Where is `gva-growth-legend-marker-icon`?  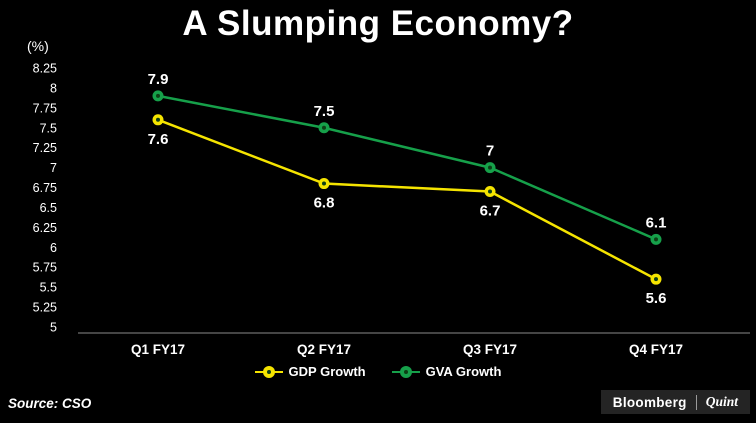
gva-growth-legend-marker-icon is located at coordinates (405, 371).